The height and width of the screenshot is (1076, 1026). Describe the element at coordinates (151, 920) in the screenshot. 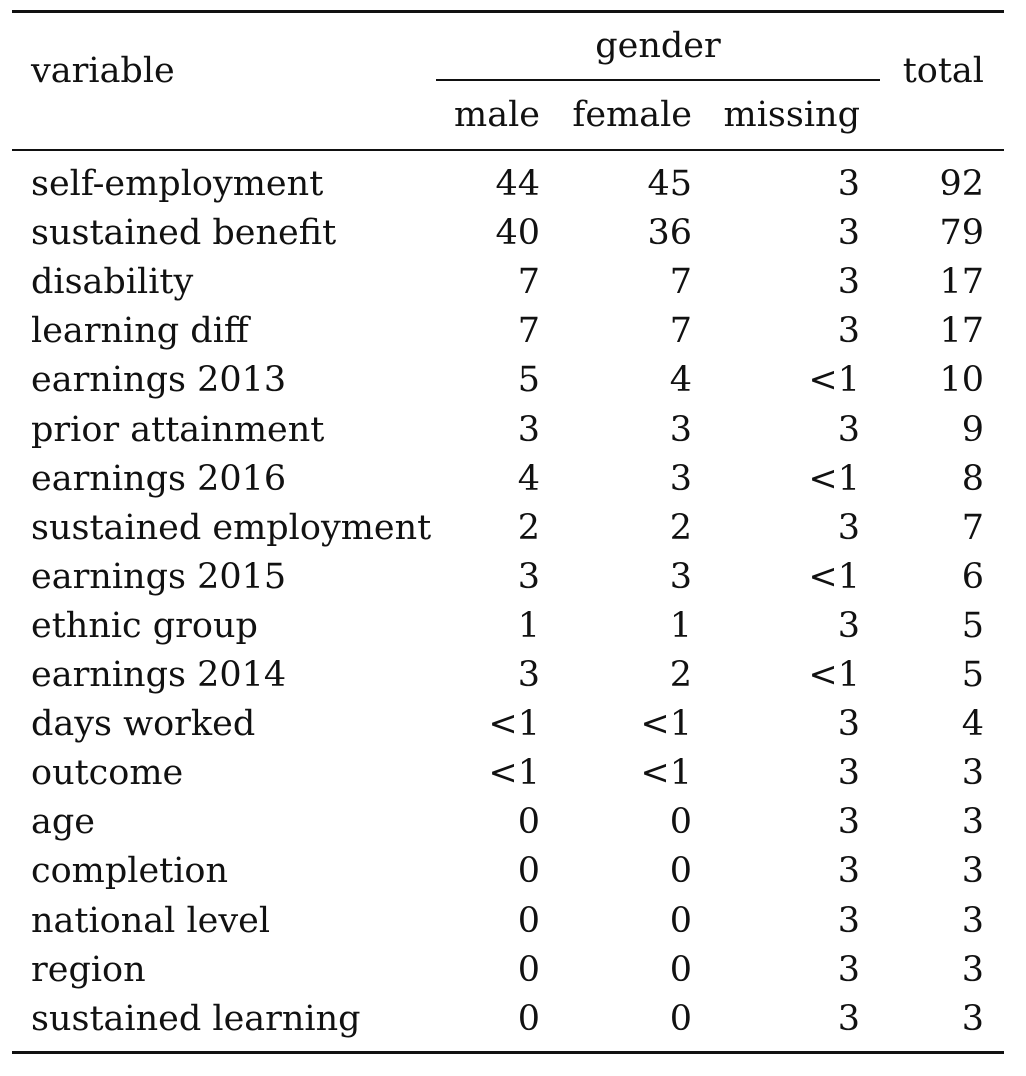

I see `cell-variable: national level` at that location.